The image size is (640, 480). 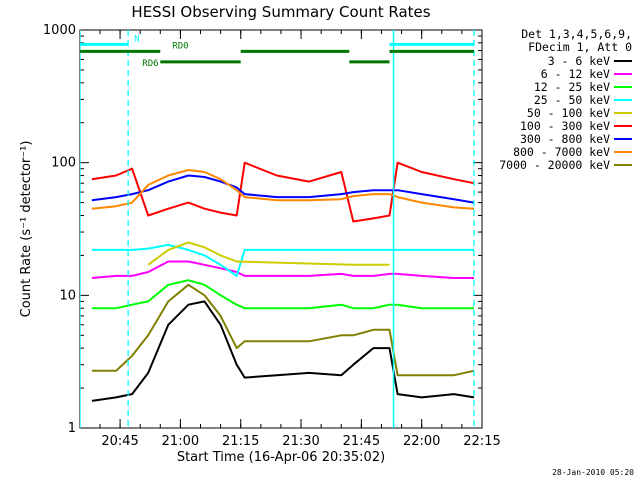 I want to click on legend-item: 6 - 12 keV, so click(x=547, y=73).